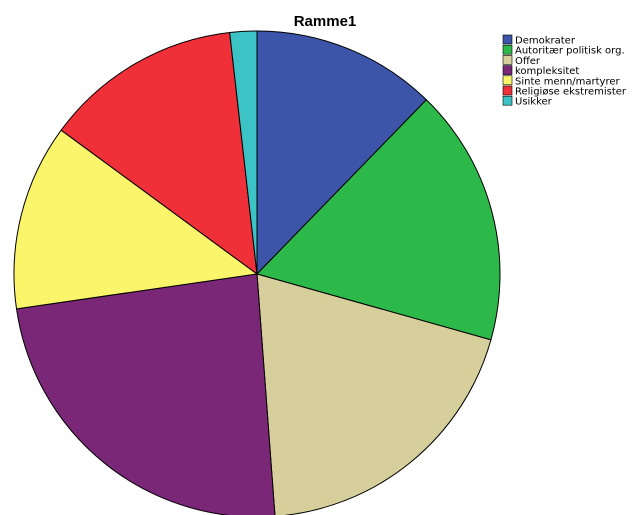 The image size is (637, 515). Describe the element at coordinates (570, 51) in the screenshot. I see `legend-label-2: Autoritær politisk org.` at that location.